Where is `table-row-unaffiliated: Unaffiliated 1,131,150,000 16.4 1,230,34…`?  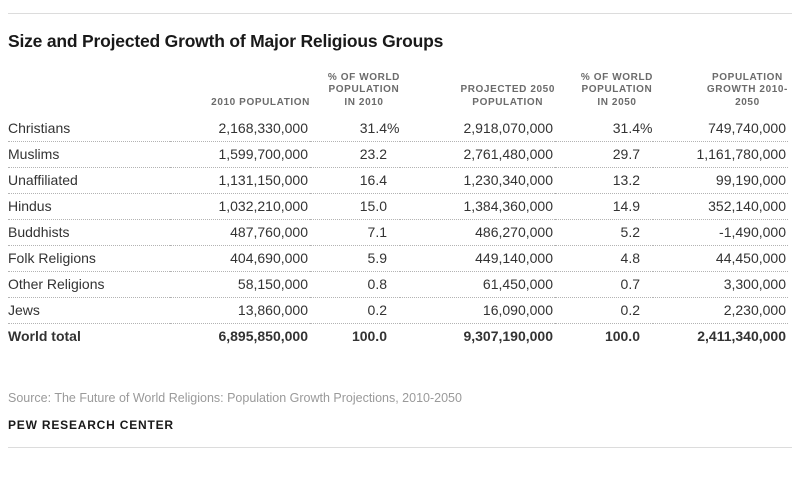 table-row-unaffiliated: Unaffiliated 1,131,150,000 16.4 1,230,34… is located at coordinates (398, 180).